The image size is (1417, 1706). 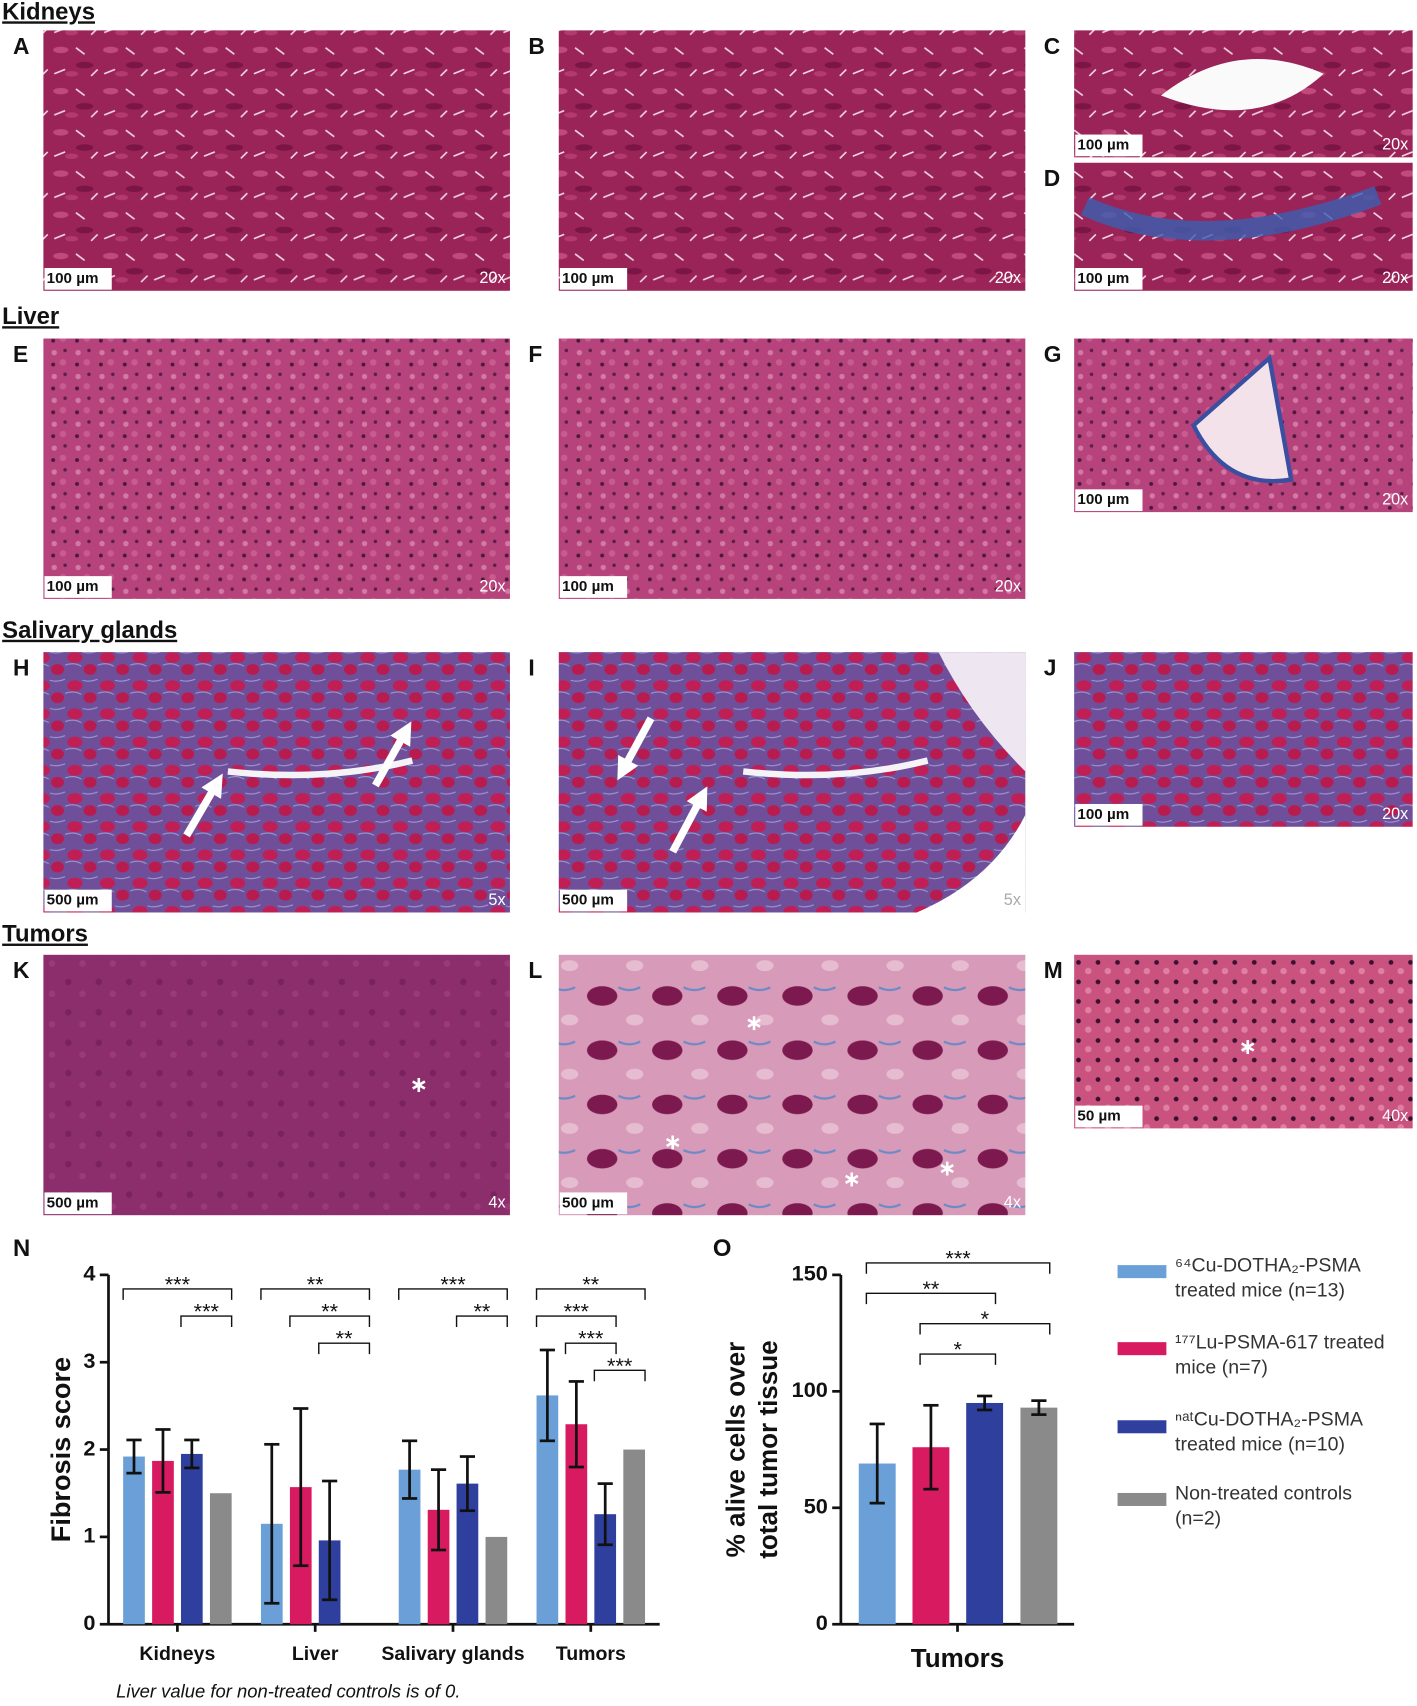 What do you see at coordinates (89, 1535) in the screenshot?
I see `y-tick-label: 1` at bounding box center [89, 1535].